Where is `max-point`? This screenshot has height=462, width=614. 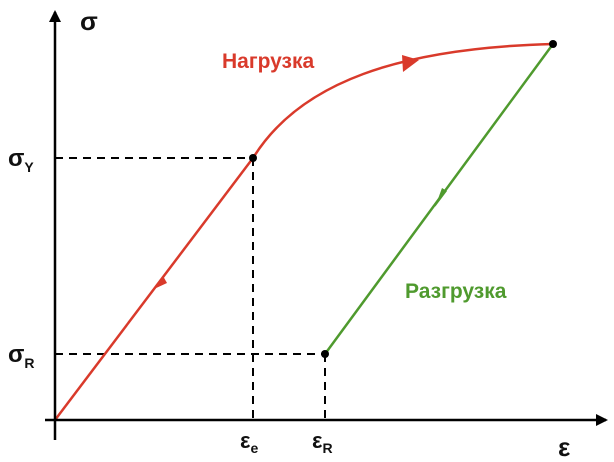 max-point is located at coordinates (553, 44).